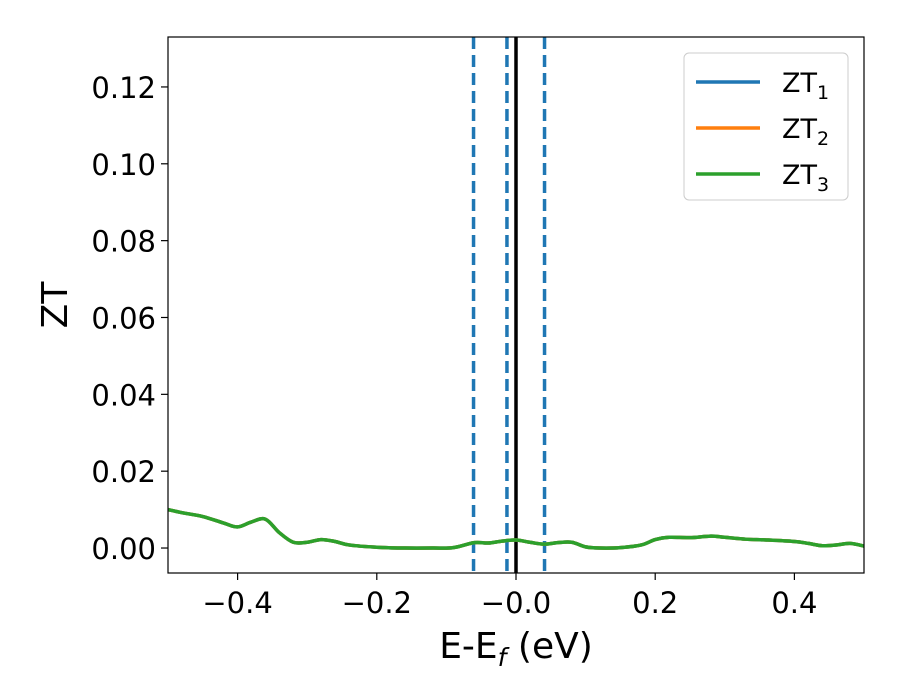 The height and width of the screenshot is (700, 900). Describe the element at coordinates (123, 395) in the screenshot. I see `y-tick-label: 0.04` at that location.